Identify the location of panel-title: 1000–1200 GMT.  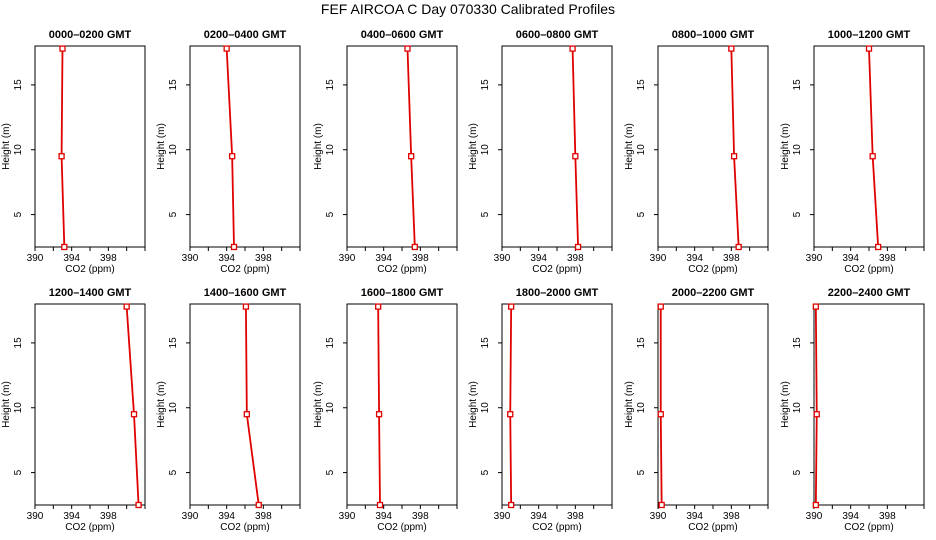
(869, 35).